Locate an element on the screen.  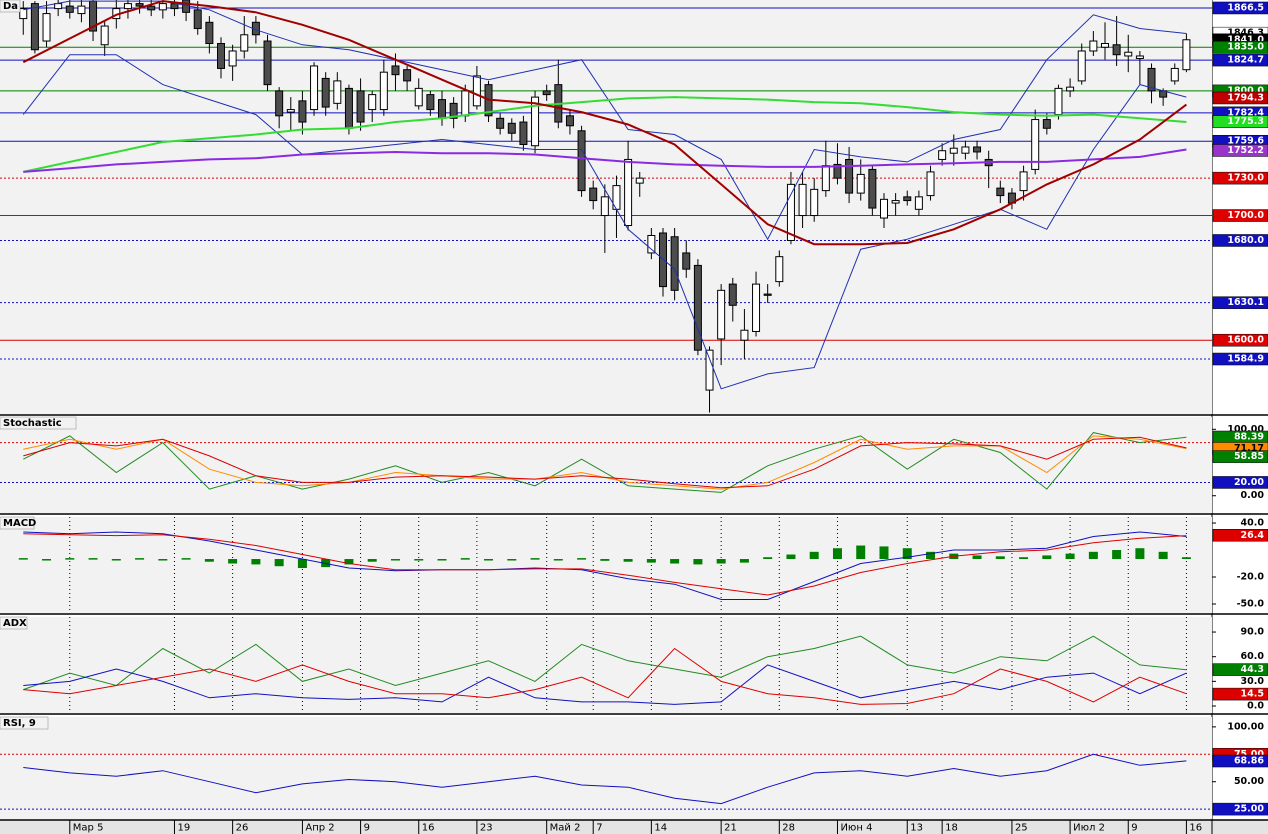
x-tick-label: Июл 2 is located at coordinates (1089, 828).